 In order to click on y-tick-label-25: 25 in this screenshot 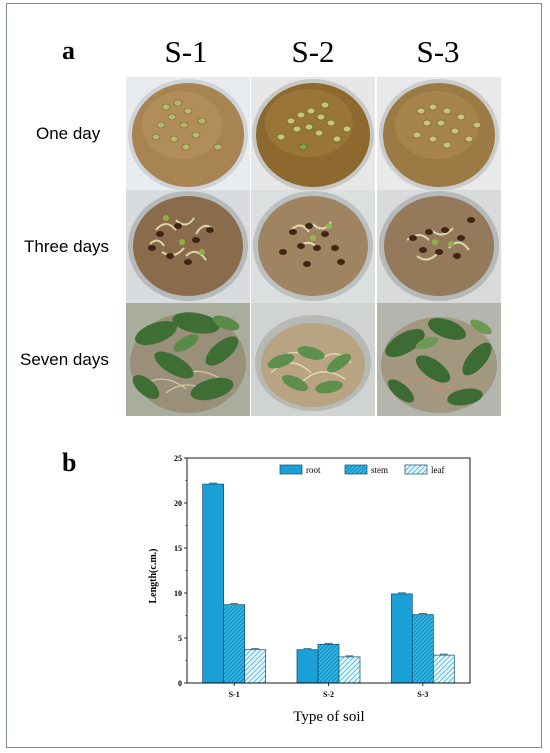, I will do `click(178, 458)`.